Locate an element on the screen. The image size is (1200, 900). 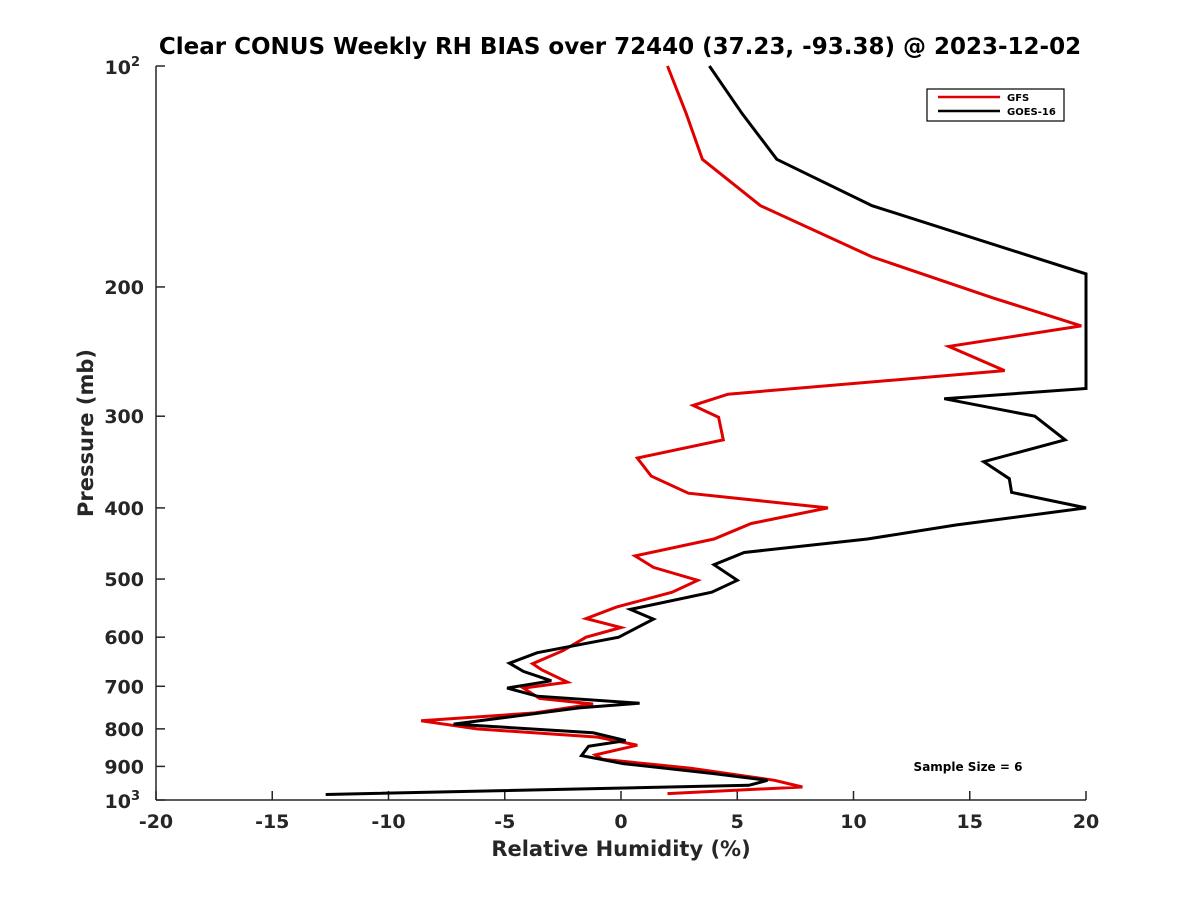
y-tick-label: 10² is located at coordinates (123, 67).